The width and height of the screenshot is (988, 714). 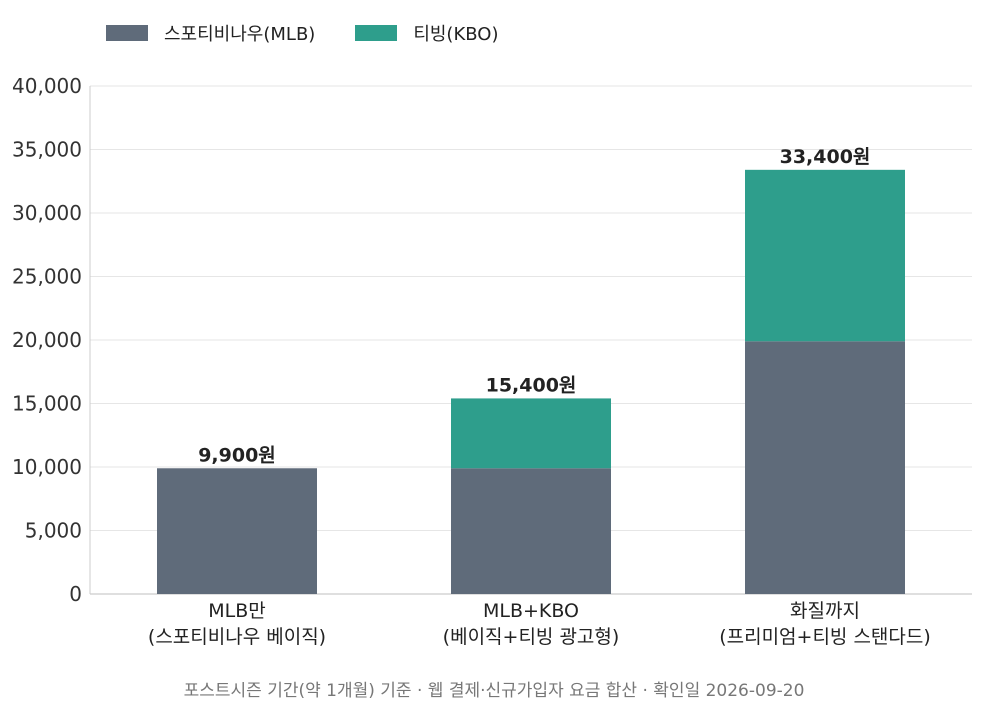 What do you see at coordinates (237, 455) in the screenshot?
I see `total-value-label: 9,900원` at bounding box center [237, 455].